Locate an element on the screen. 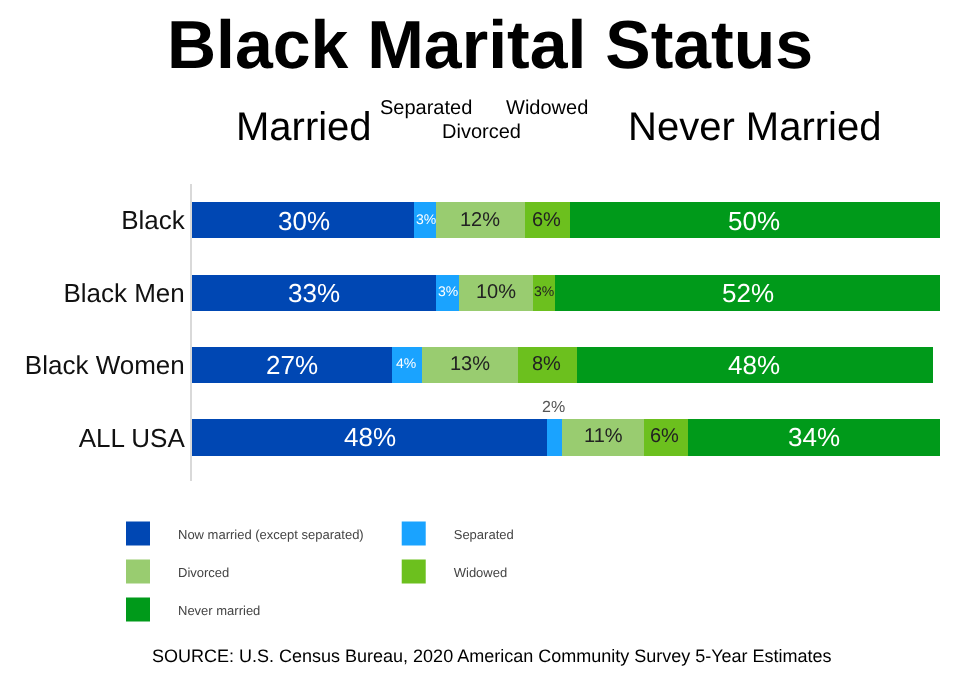 The width and height of the screenshot is (980, 696). text: Married is located at coordinates (304, 128).